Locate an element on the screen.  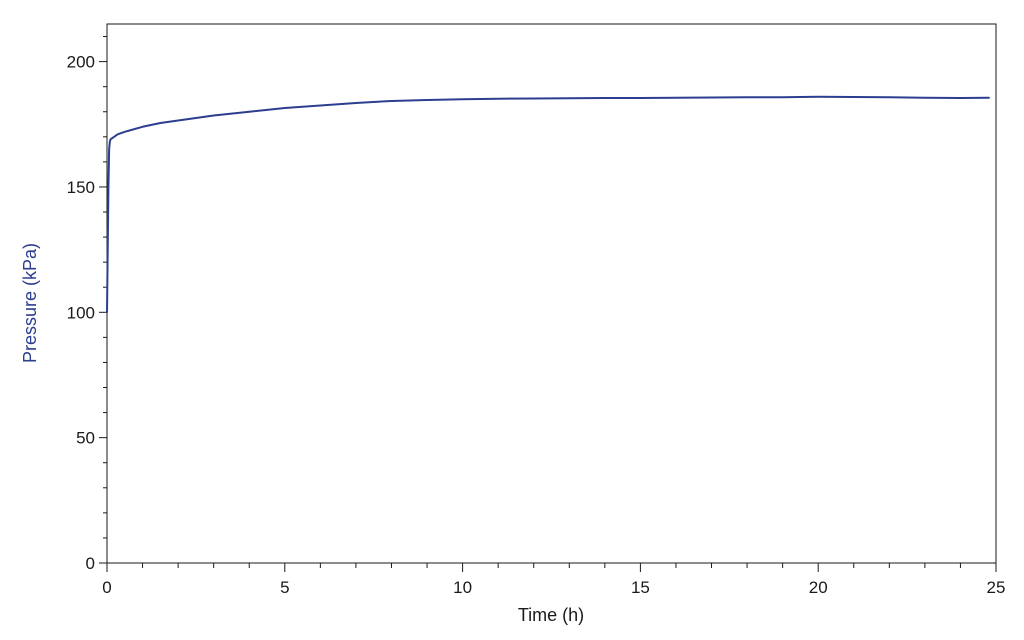
x-tick-label: 25 is located at coordinates (996, 587).